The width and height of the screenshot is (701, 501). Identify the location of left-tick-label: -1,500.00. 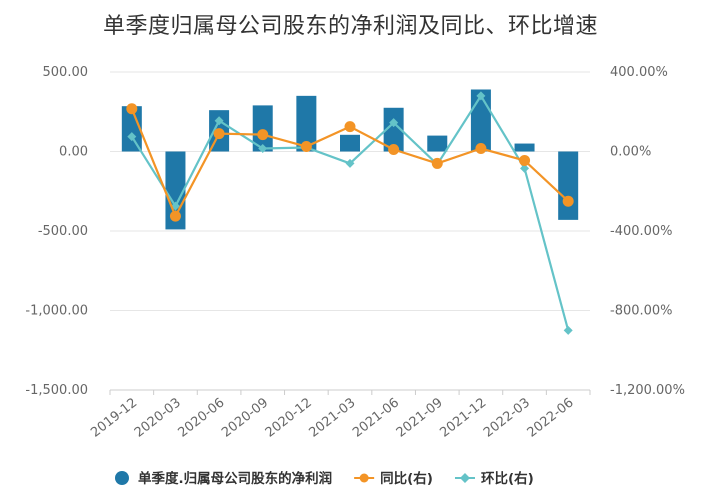
(56, 390).